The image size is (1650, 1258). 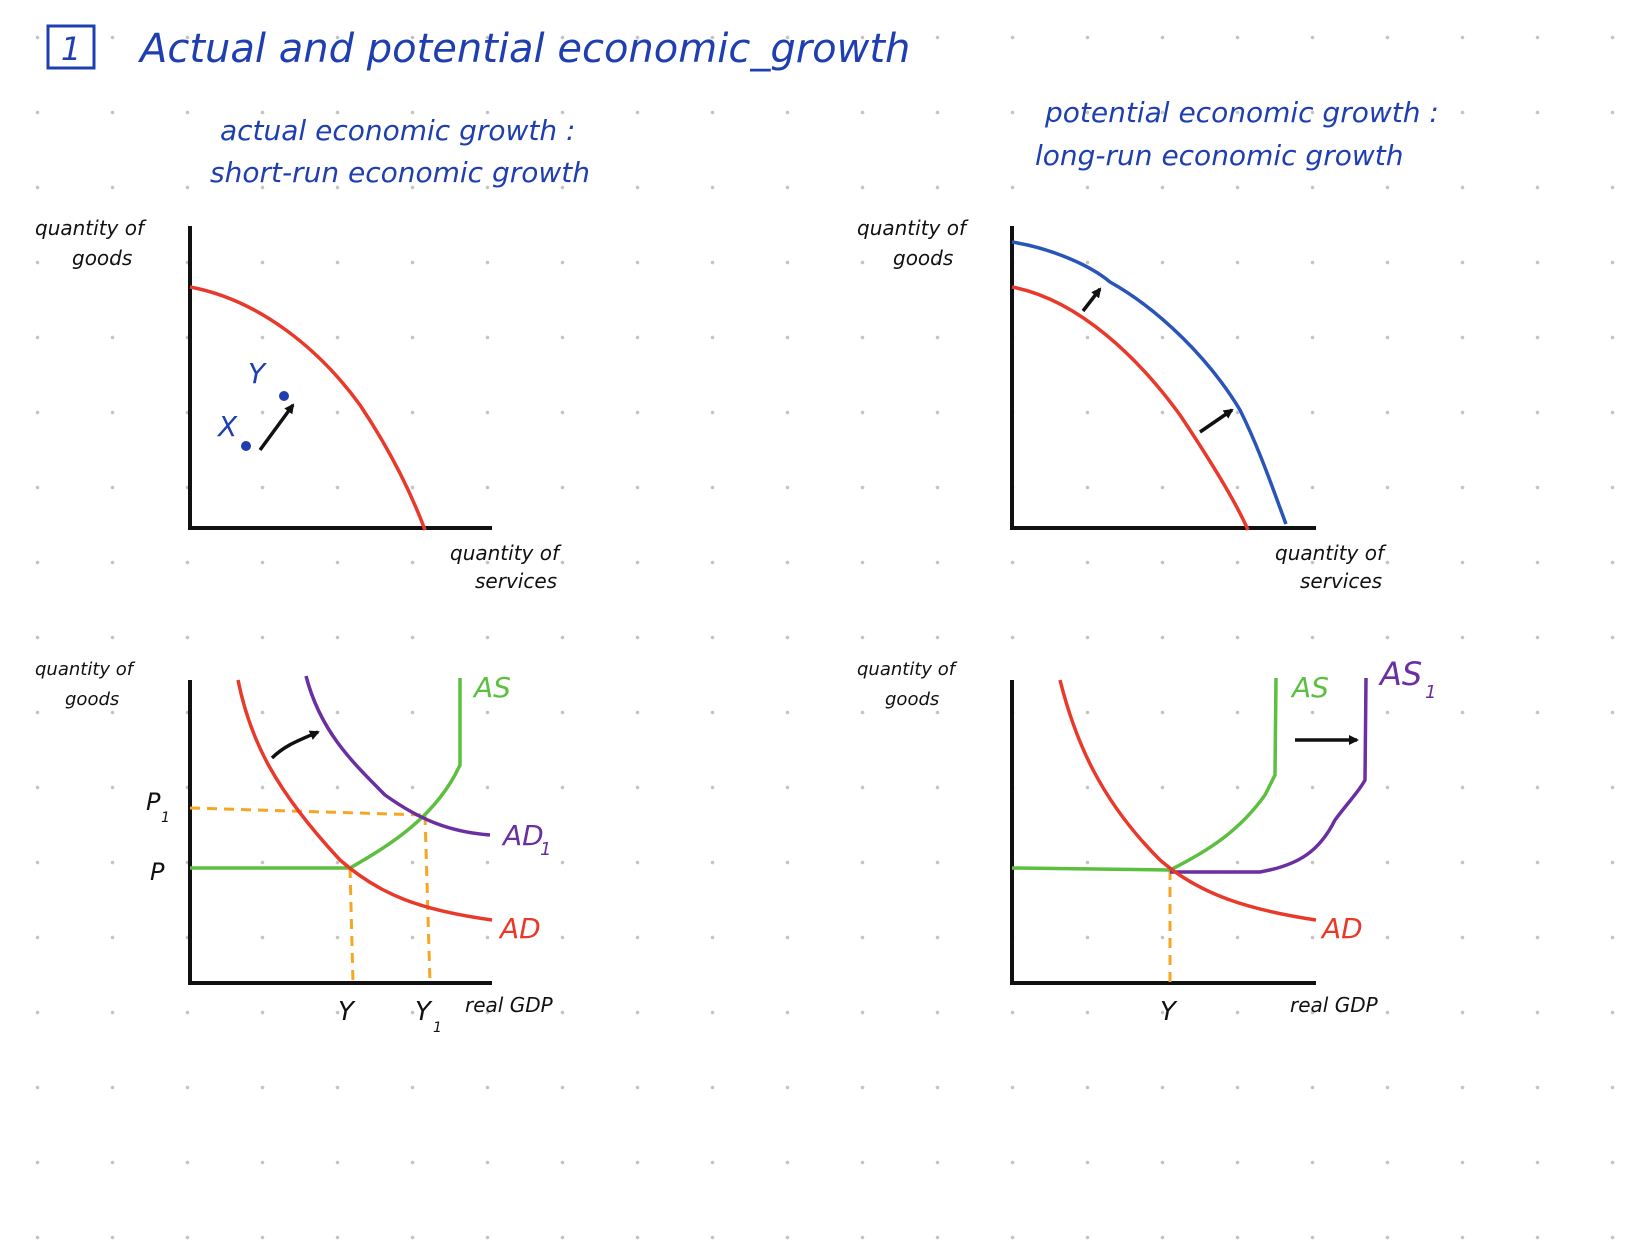 What do you see at coordinates (1216, 421) in the screenshot?
I see `ppf-shift-arrow-lower` at bounding box center [1216, 421].